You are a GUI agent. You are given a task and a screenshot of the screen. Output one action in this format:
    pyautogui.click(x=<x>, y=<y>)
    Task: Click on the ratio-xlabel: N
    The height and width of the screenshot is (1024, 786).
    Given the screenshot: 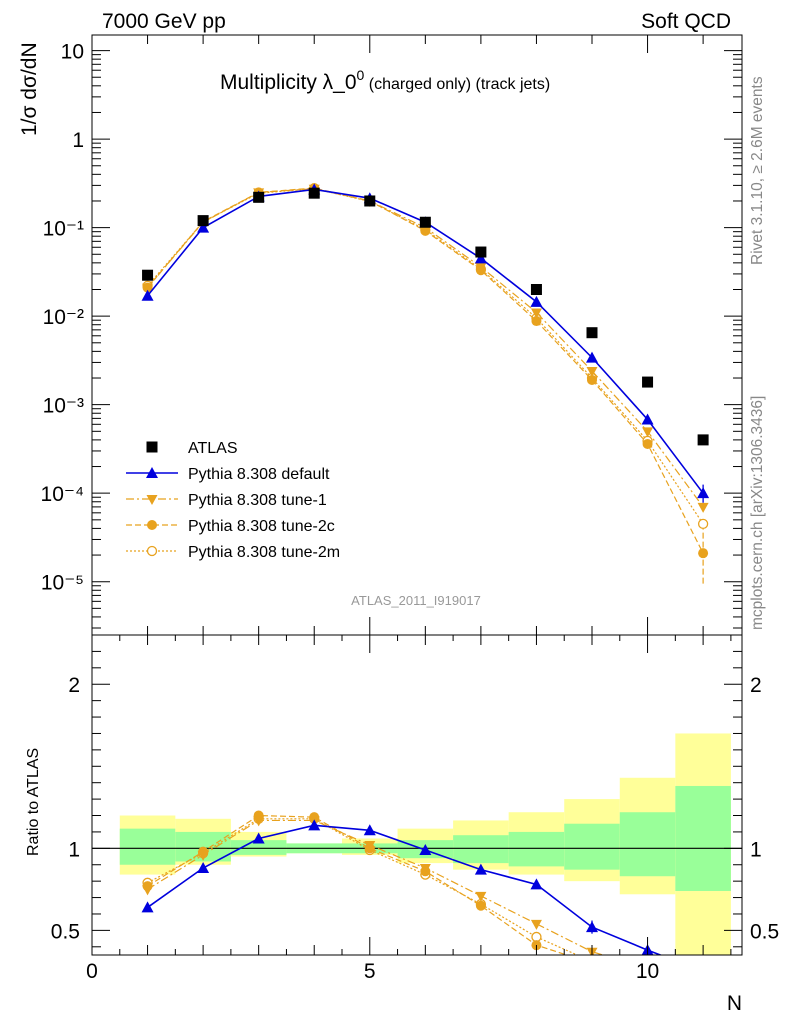 What is the action you would take?
    pyautogui.click(x=734, y=1003)
    